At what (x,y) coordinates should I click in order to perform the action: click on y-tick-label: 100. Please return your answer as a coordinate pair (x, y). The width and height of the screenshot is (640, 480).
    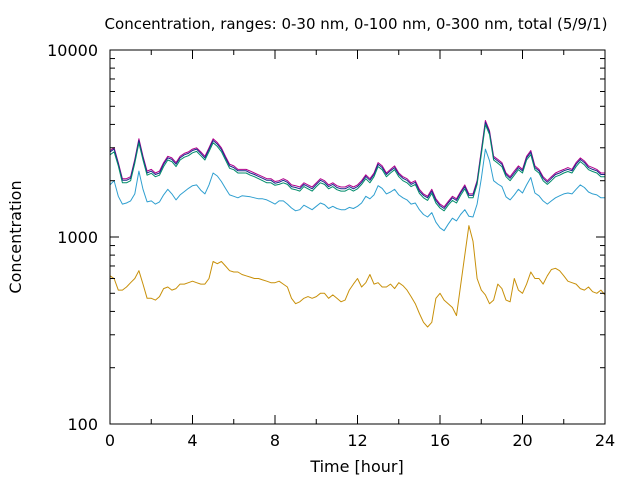
    Looking at the image, I should click on (82, 424).